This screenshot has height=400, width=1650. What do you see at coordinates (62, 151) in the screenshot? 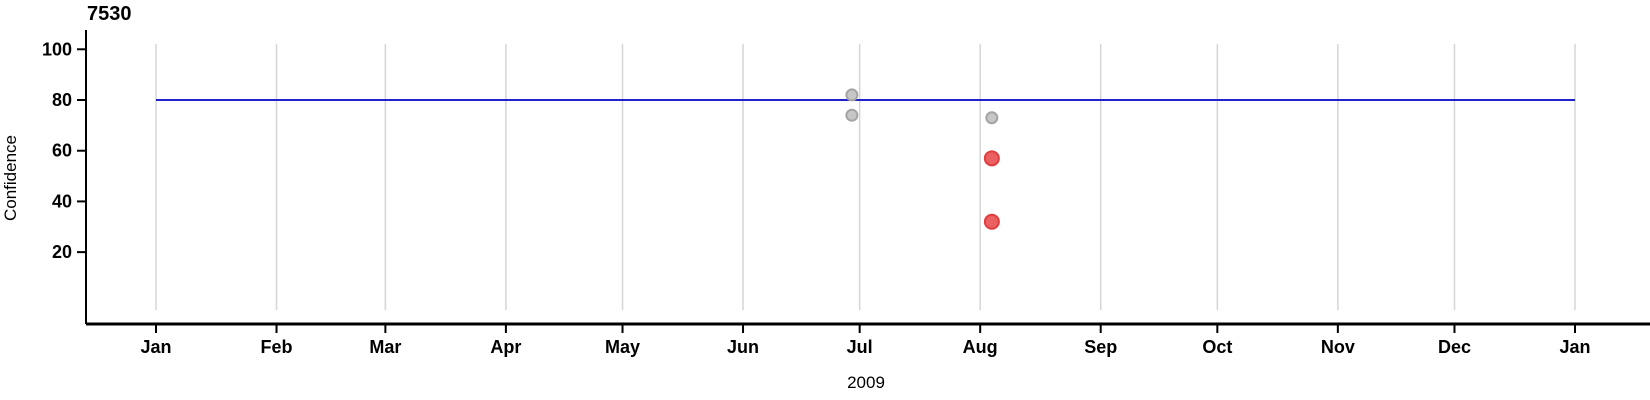
I see `y-tick-label: 60` at bounding box center [62, 151].